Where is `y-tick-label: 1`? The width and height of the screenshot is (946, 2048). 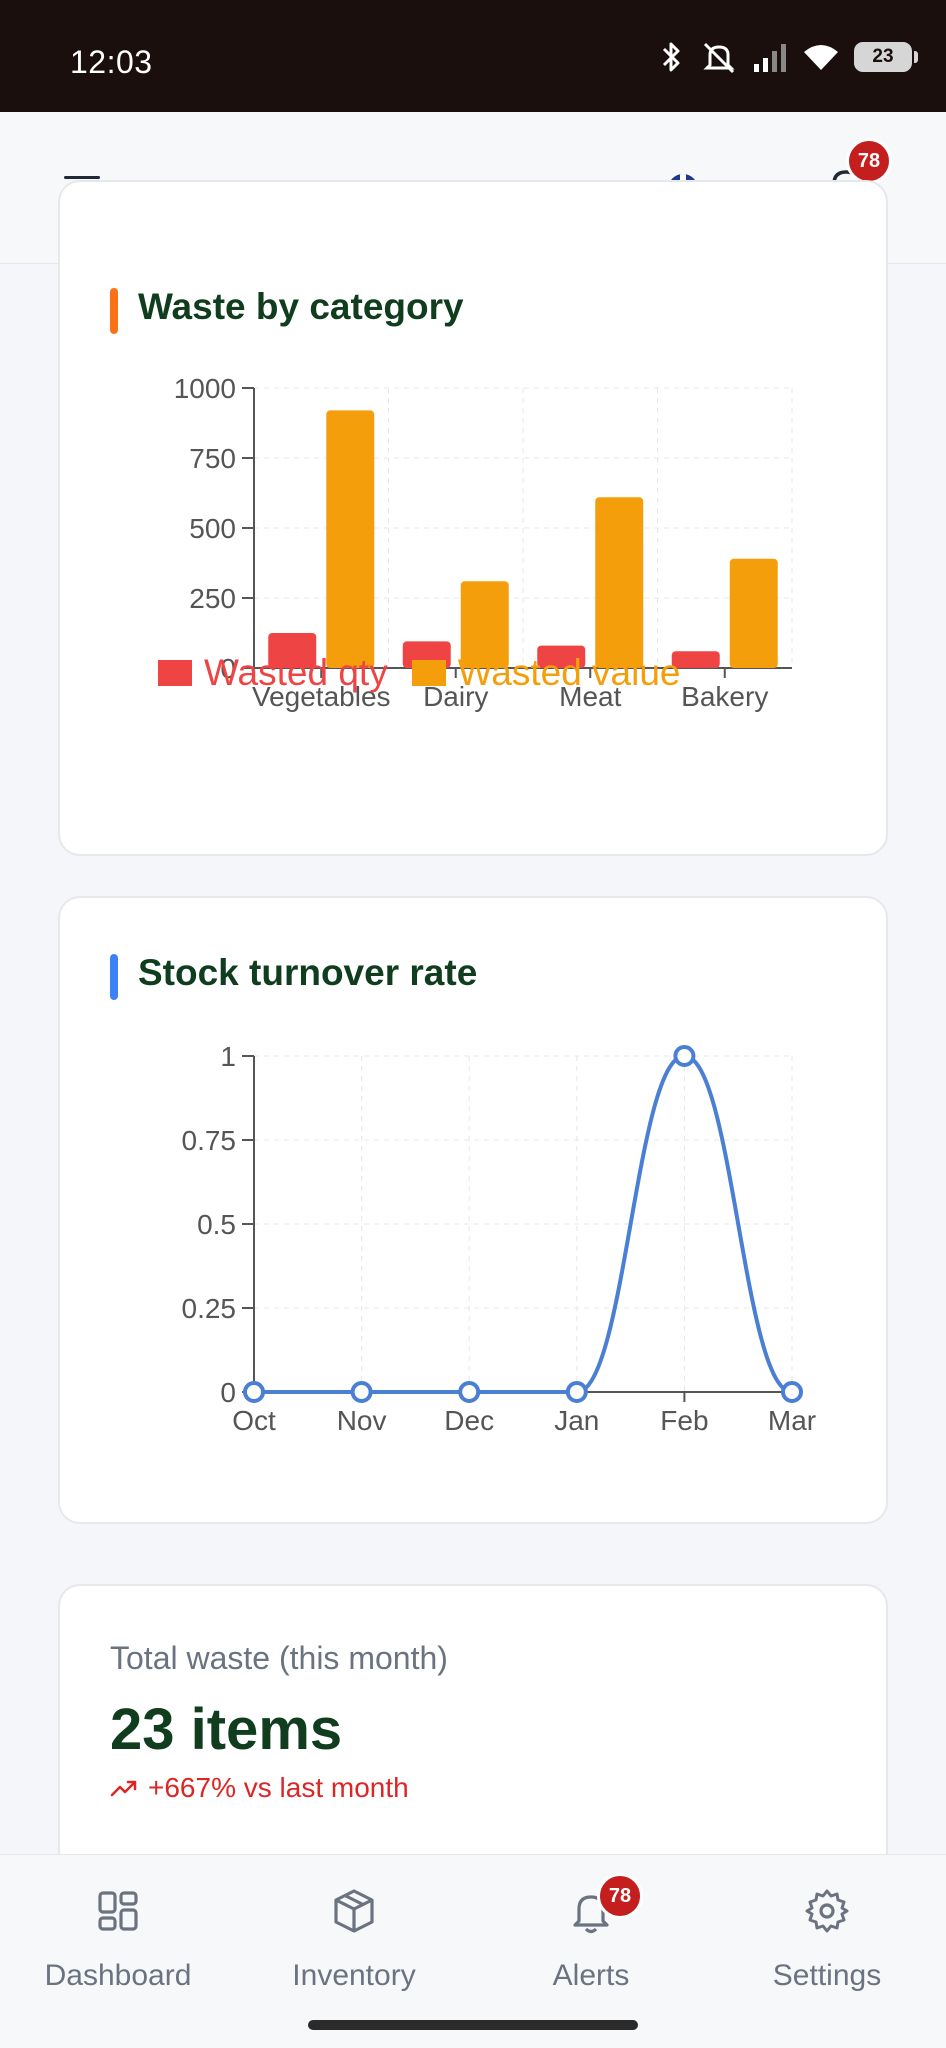 y-tick-label: 1 is located at coordinates (228, 1056).